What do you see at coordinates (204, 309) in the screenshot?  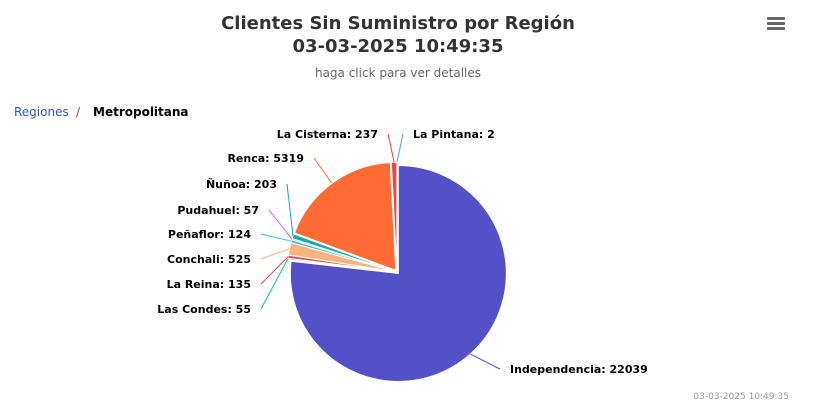 I see `data-label-las-condes: Las Condes: 55` at bounding box center [204, 309].